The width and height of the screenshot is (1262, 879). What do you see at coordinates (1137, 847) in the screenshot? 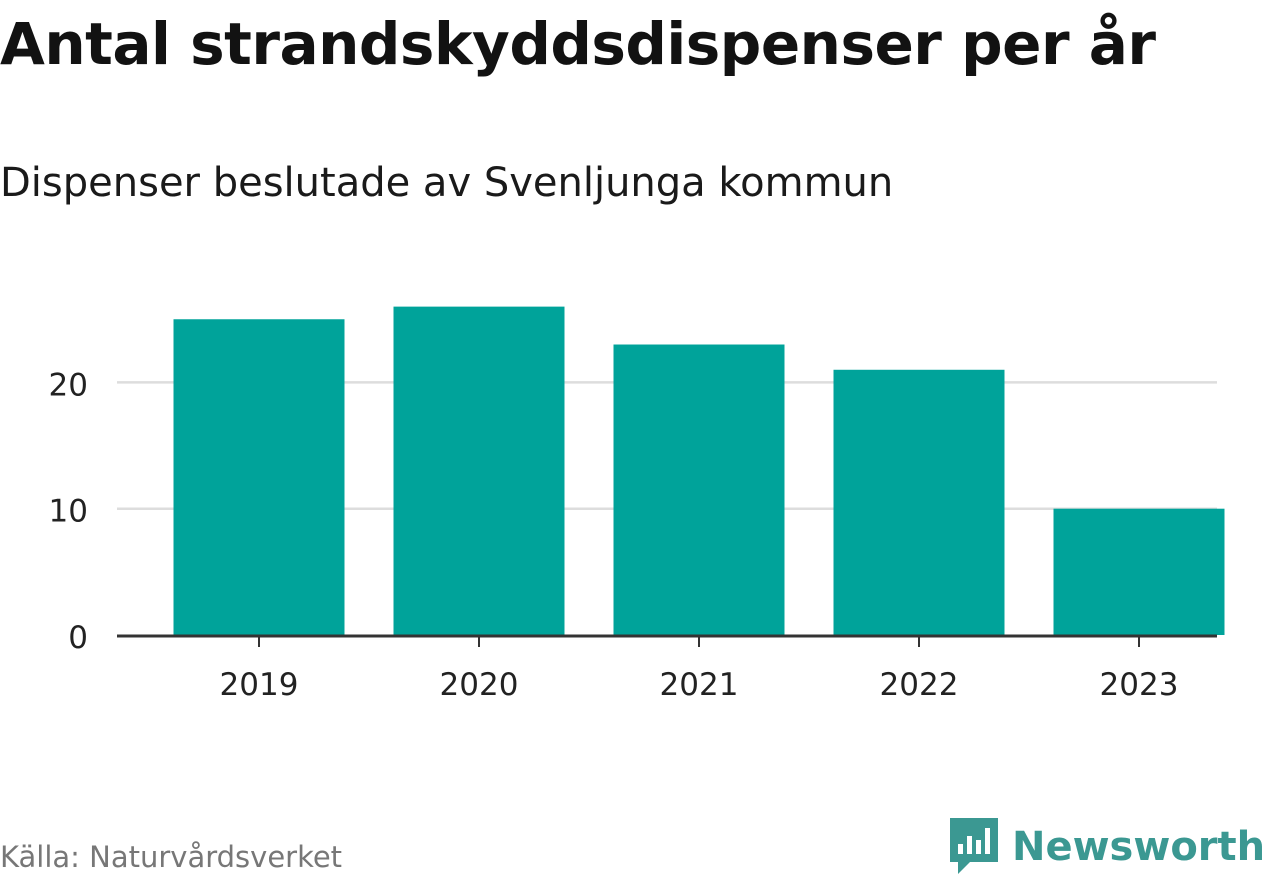
I see `brand-name: Newsworthy` at bounding box center [1137, 847].